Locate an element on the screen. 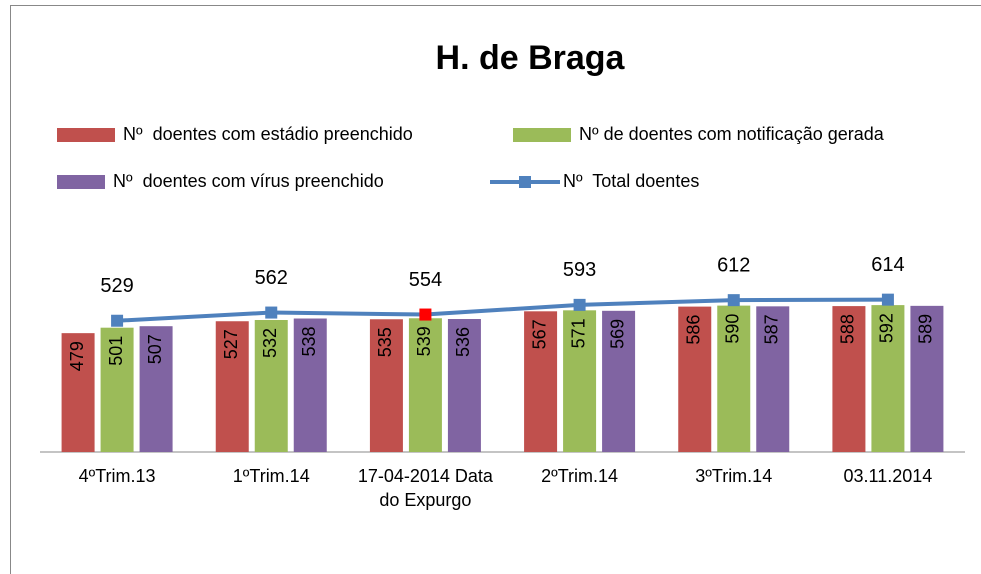  bar-value-label: 590 is located at coordinates (733, 329).